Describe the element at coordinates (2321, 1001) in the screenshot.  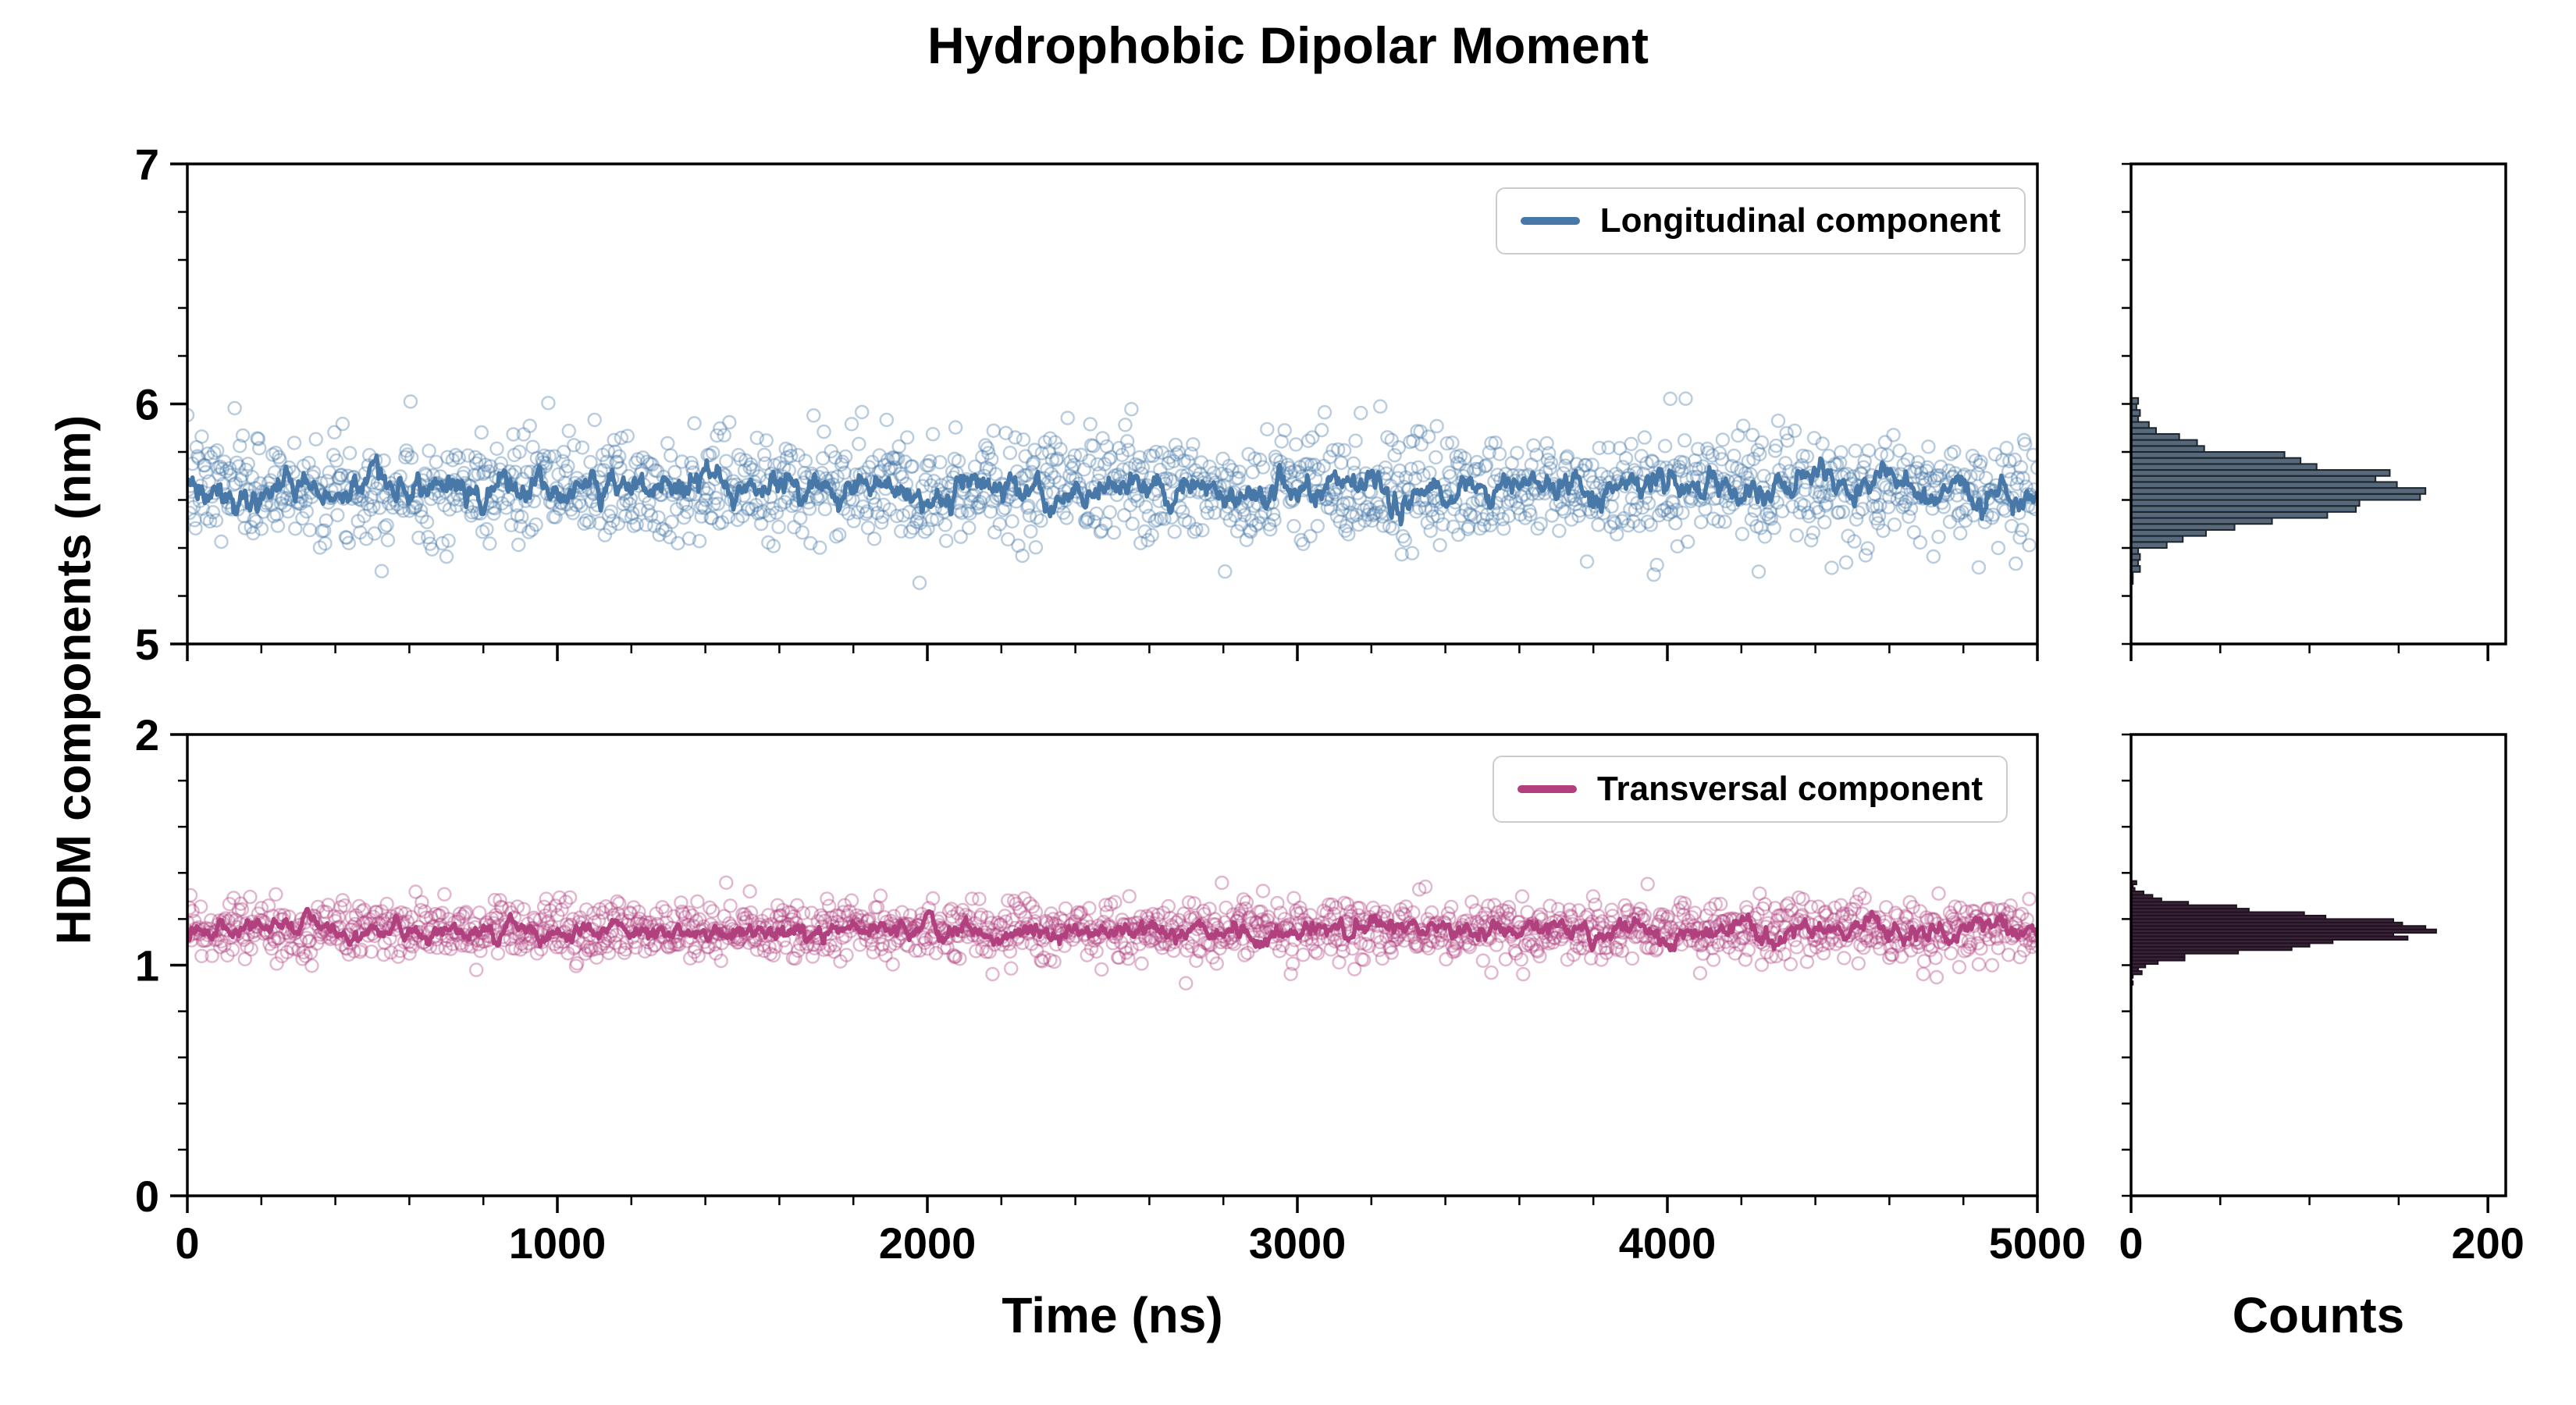
I see `panel-transversal-histogram: 0 200` at that location.